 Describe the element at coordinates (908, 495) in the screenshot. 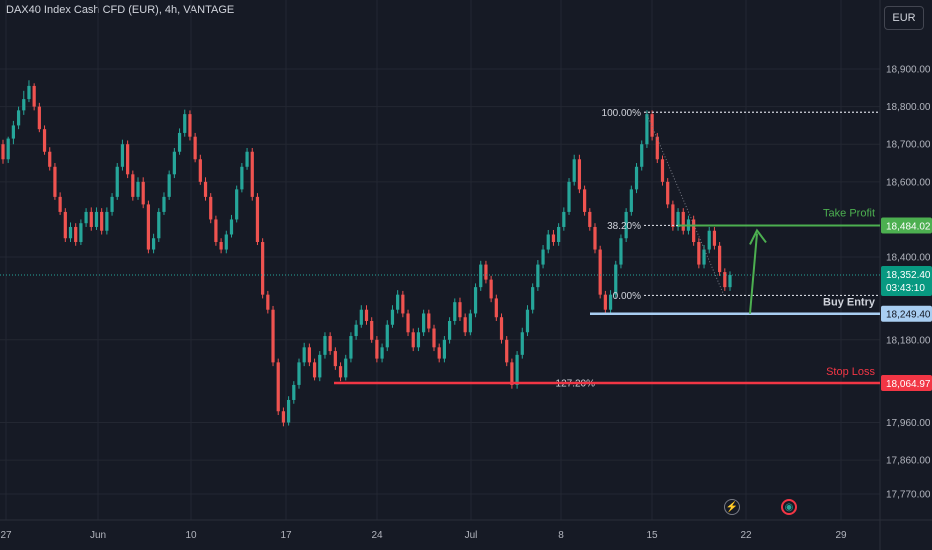

I see `y-tick-label: 17,770.00` at that location.